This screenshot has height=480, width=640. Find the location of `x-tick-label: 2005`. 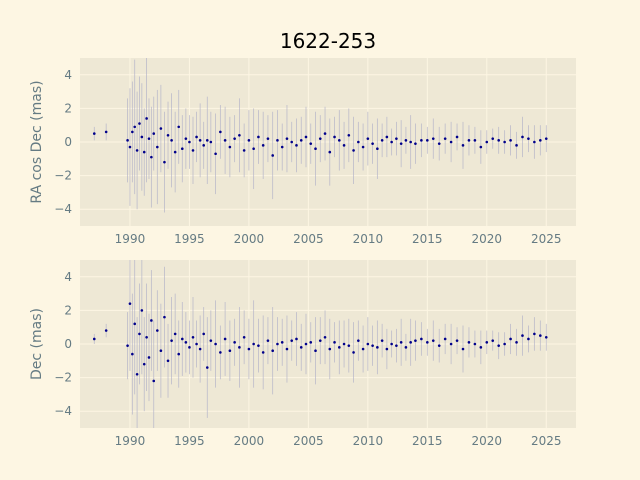

x-tick-label: 2005 is located at coordinates (308, 239).